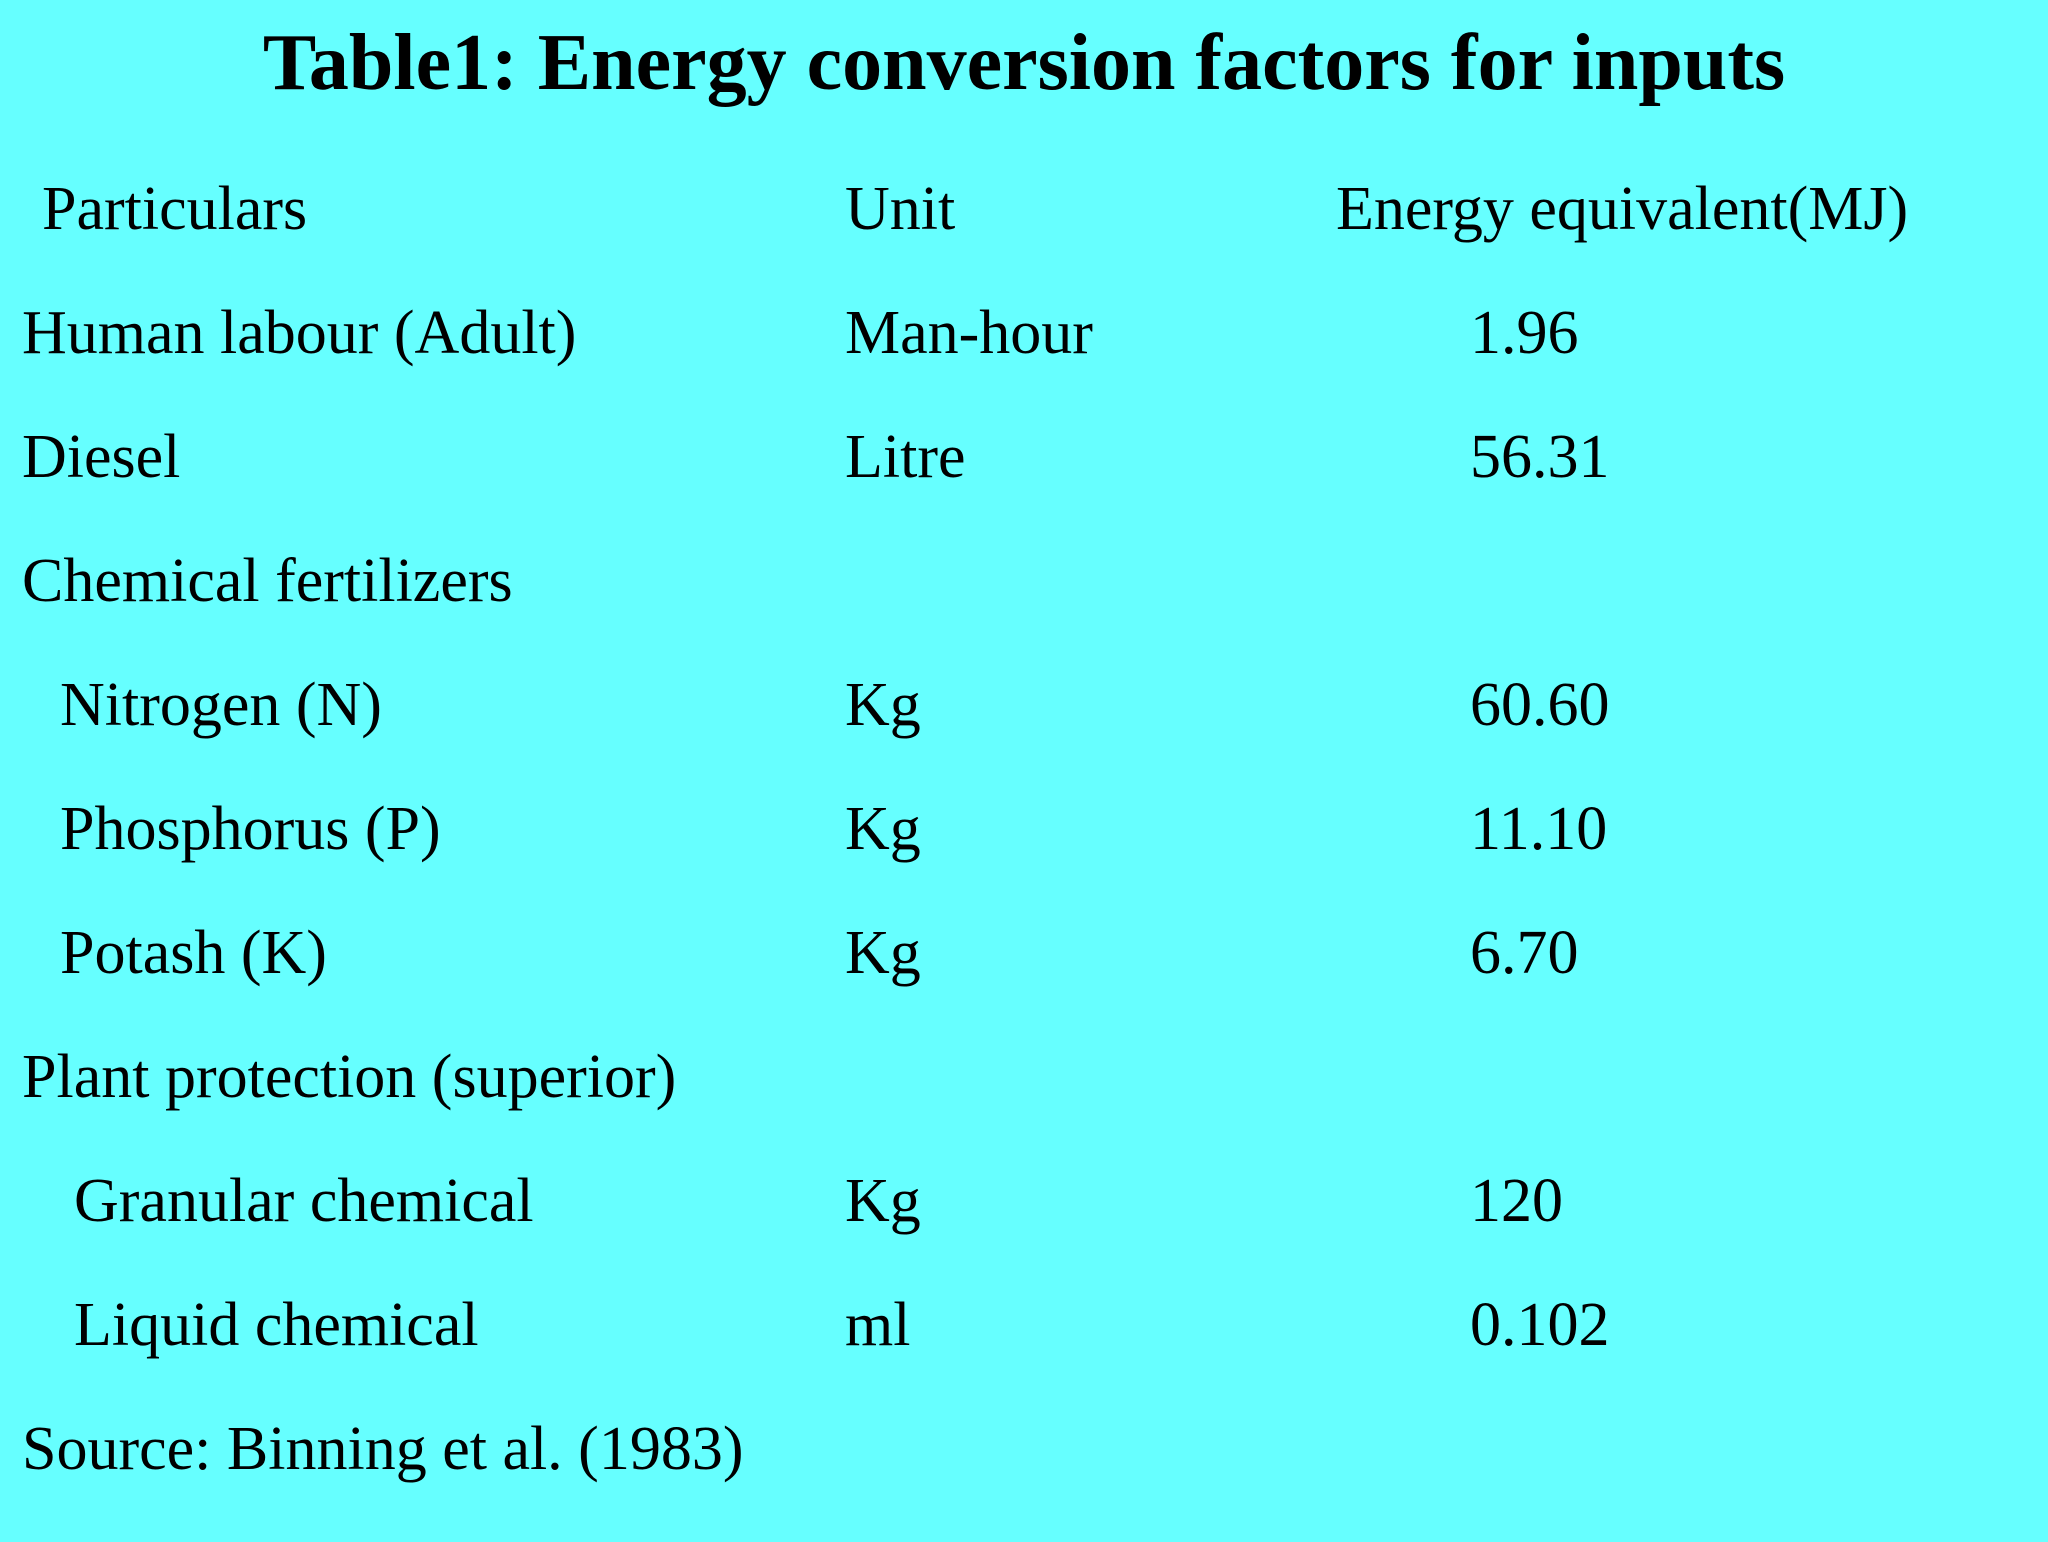 The height and width of the screenshot is (1542, 2048). Describe the element at coordinates (878, 1325) in the screenshot. I see `cell-unit: ml` at that location.